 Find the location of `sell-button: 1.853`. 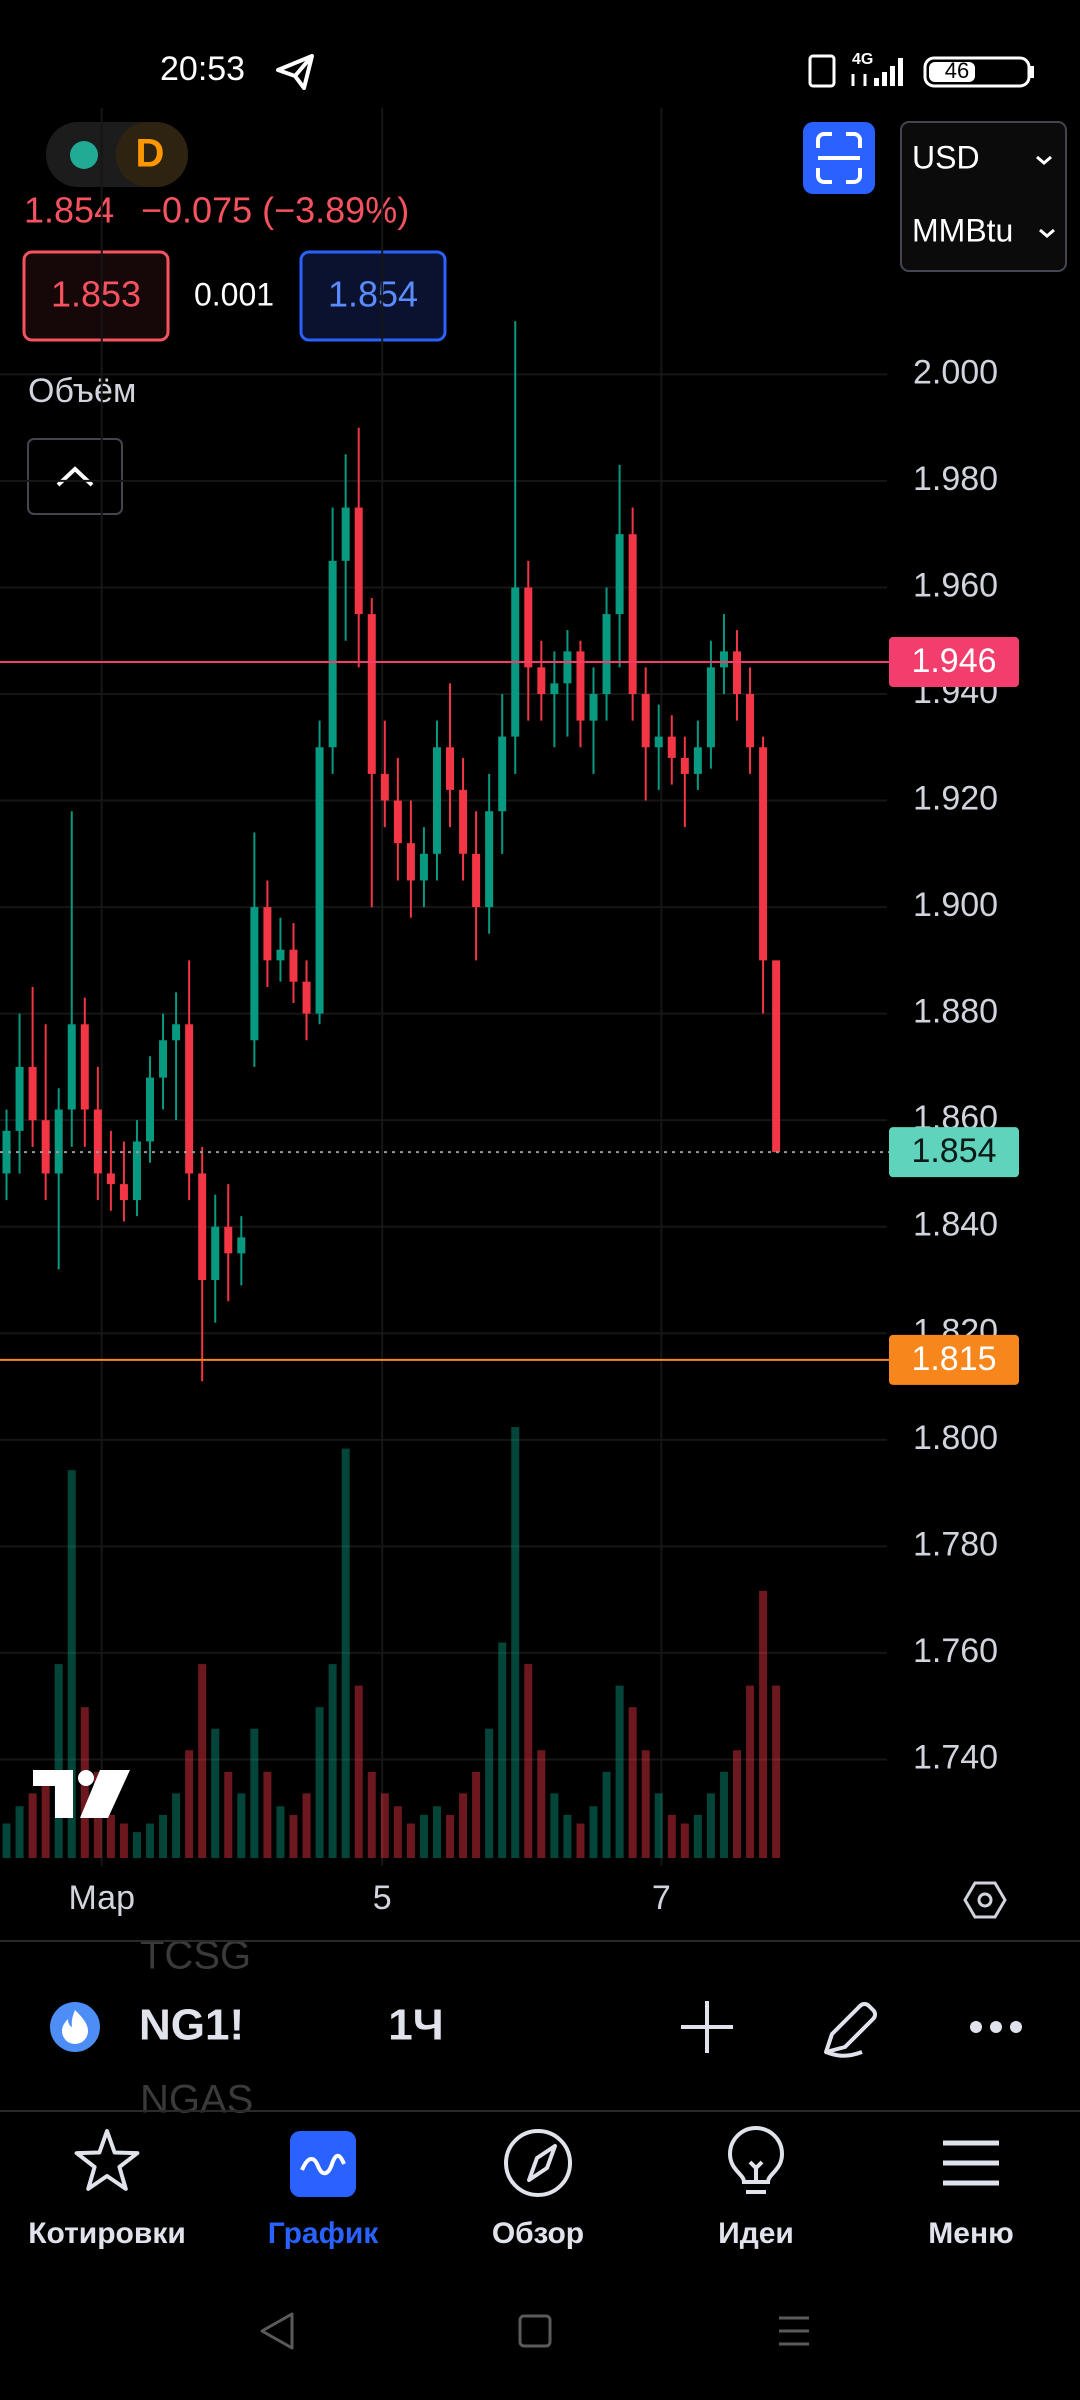

sell-button: 1.853 is located at coordinates (96, 296).